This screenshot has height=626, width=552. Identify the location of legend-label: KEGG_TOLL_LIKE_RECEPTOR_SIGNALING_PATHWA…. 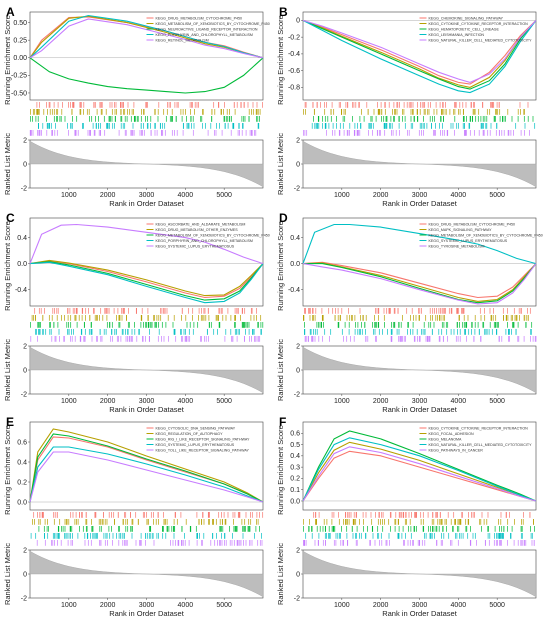
(203, 450).